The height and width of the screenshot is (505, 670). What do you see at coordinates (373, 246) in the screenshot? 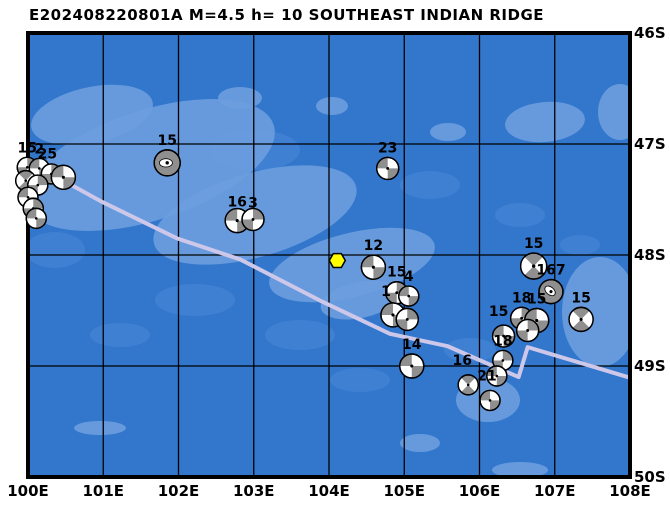
I see `beachball-label: 12` at bounding box center [373, 246].